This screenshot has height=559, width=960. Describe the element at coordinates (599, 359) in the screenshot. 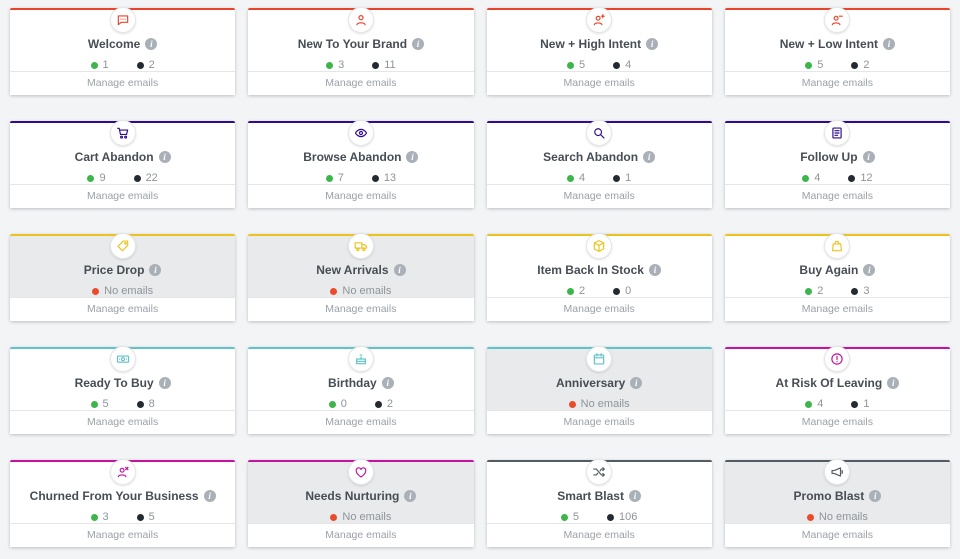

I see `calendar-icon` at that location.